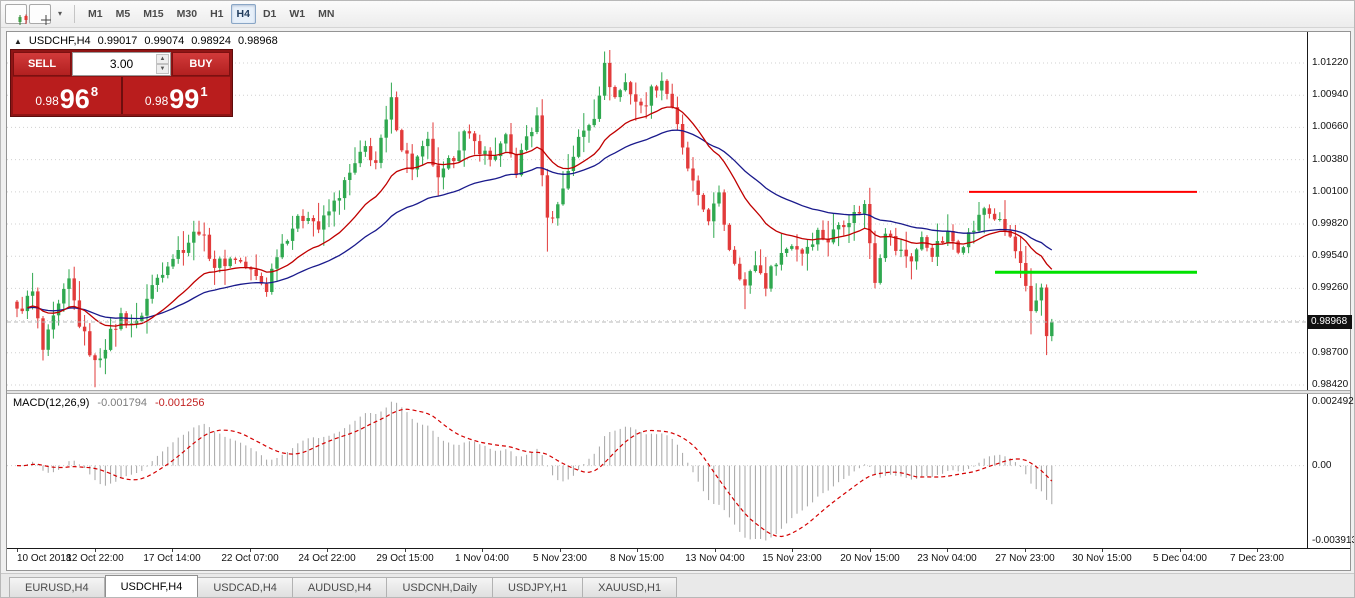 This screenshot has width=1355, height=598. What do you see at coordinates (677, 14) in the screenshot?
I see `toolbar: ▾ M1 M5 M15 M30 H1 H4 D1 W1 MN` at bounding box center [677, 14].